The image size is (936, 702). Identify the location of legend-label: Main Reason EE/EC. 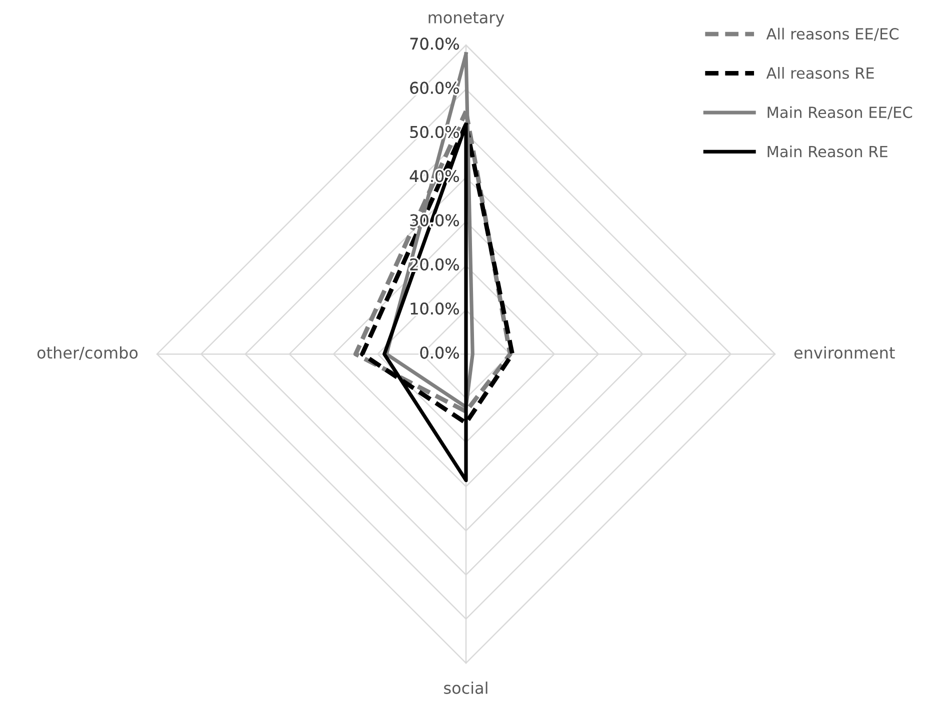
(840, 113).